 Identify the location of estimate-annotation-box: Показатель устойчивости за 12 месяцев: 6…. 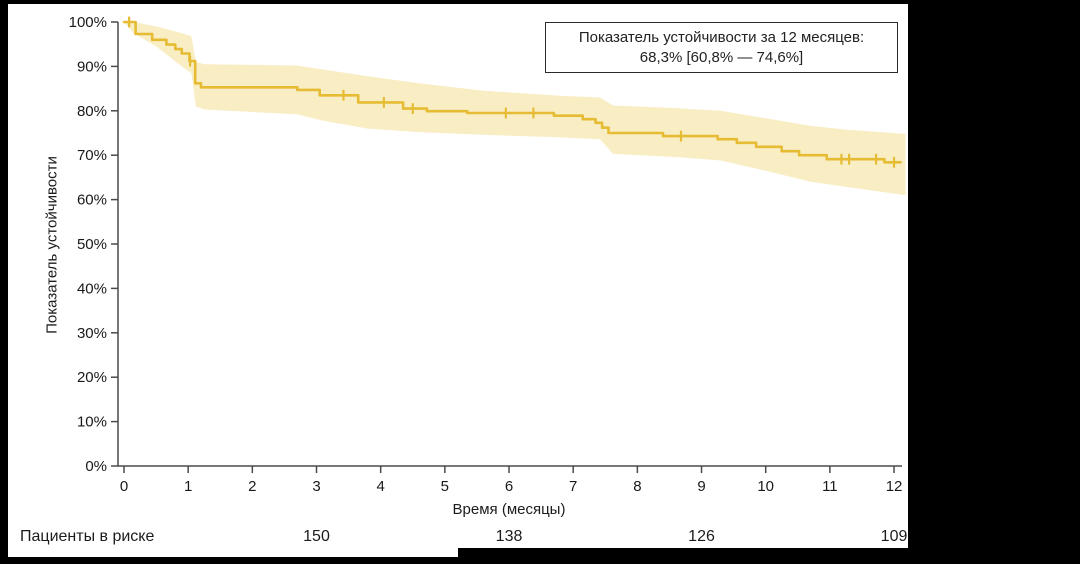
(721, 47).